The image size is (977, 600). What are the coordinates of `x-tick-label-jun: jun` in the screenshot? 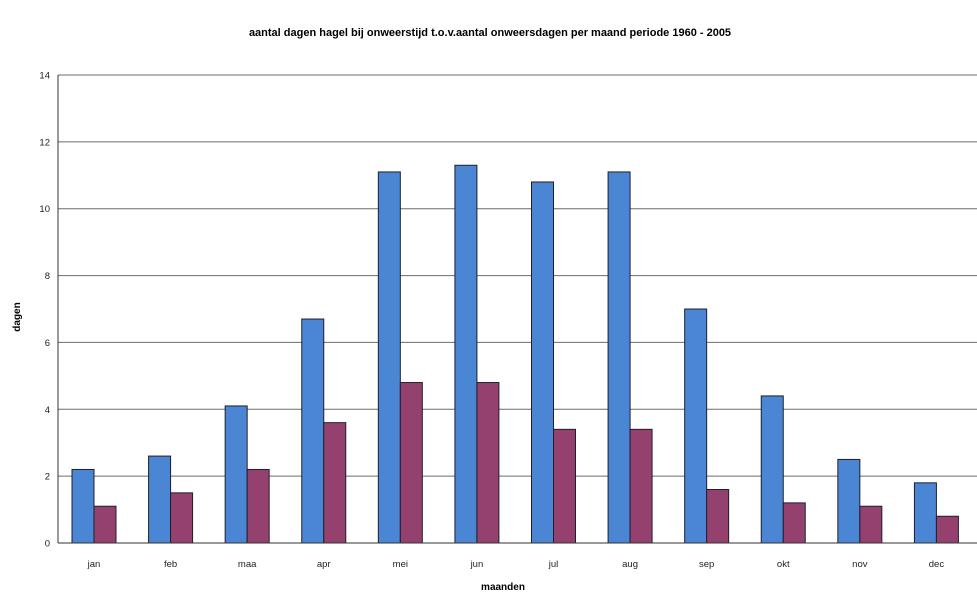 It's located at (477, 564).